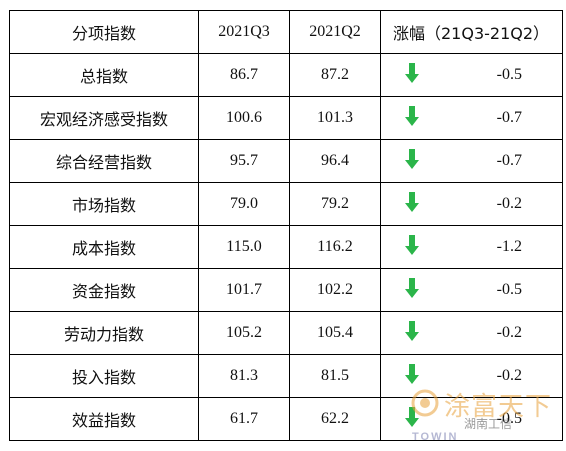 Image resolution: width=566 pixels, height=451 pixels. I want to click on watermark-brand: 涂富天下, so click(498, 407).